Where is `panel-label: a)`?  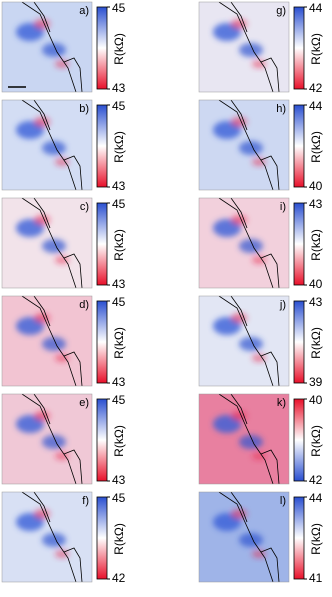 panel-label: a) is located at coordinates (84, 11).